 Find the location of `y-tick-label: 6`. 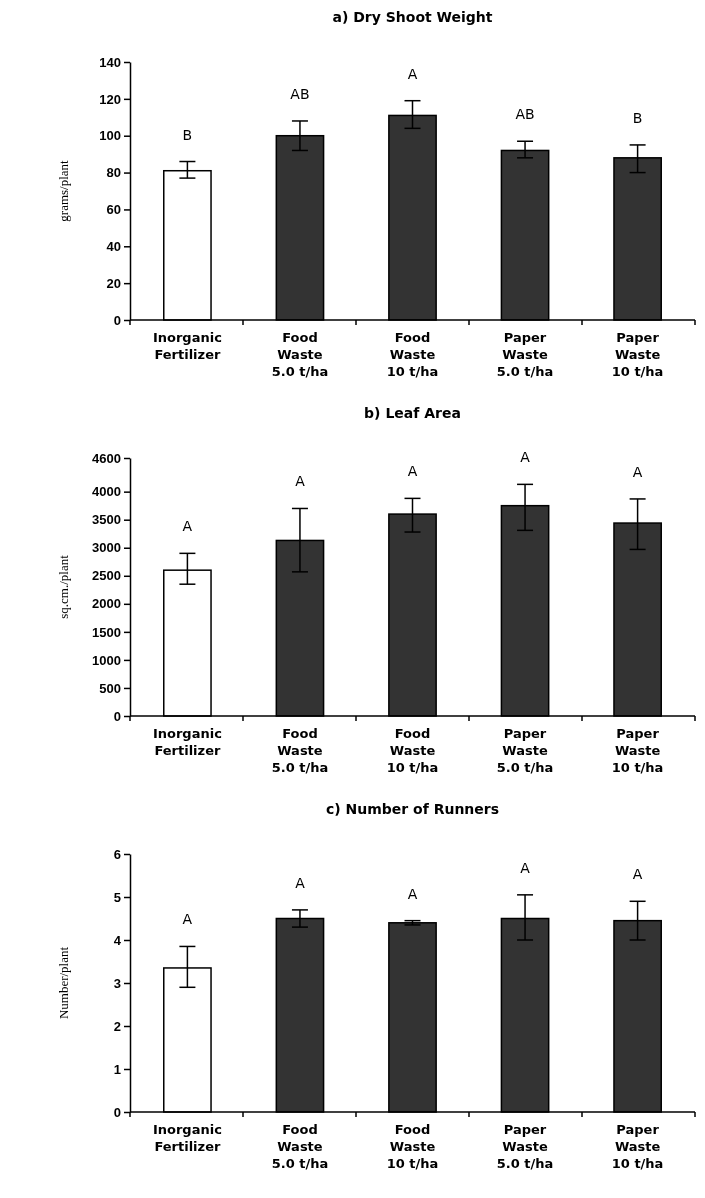

y-tick-label: 6 is located at coordinates (117, 854).